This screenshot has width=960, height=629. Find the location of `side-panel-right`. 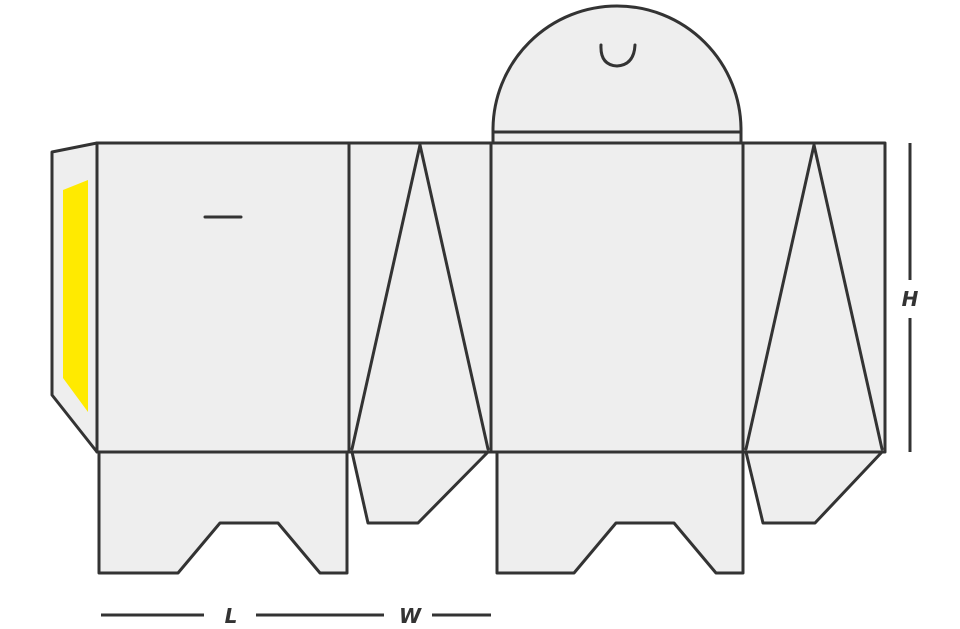

side-panel-right is located at coordinates (814, 297).